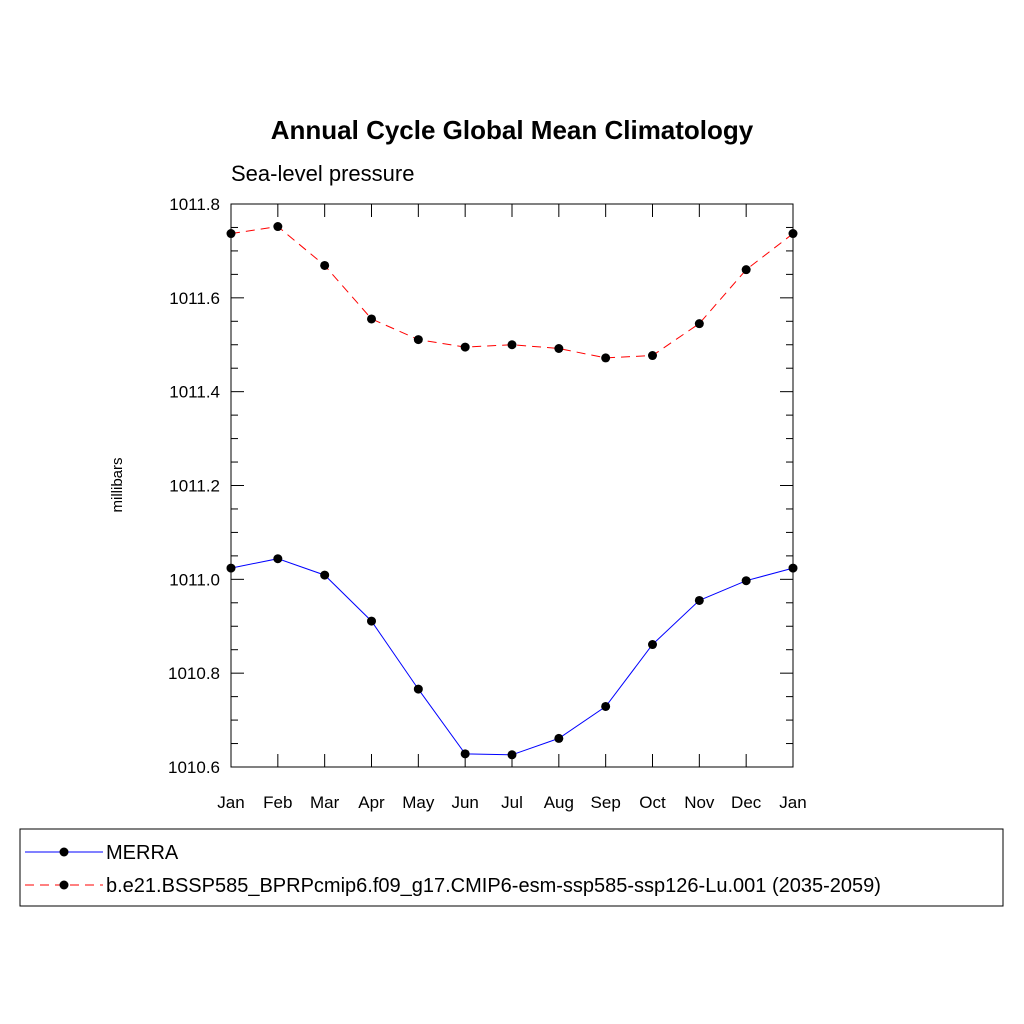 This screenshot has width=1024, height=1024. I want to click on chart-title: Annual Cycle Global Mean Climatology, so click(512, 130).